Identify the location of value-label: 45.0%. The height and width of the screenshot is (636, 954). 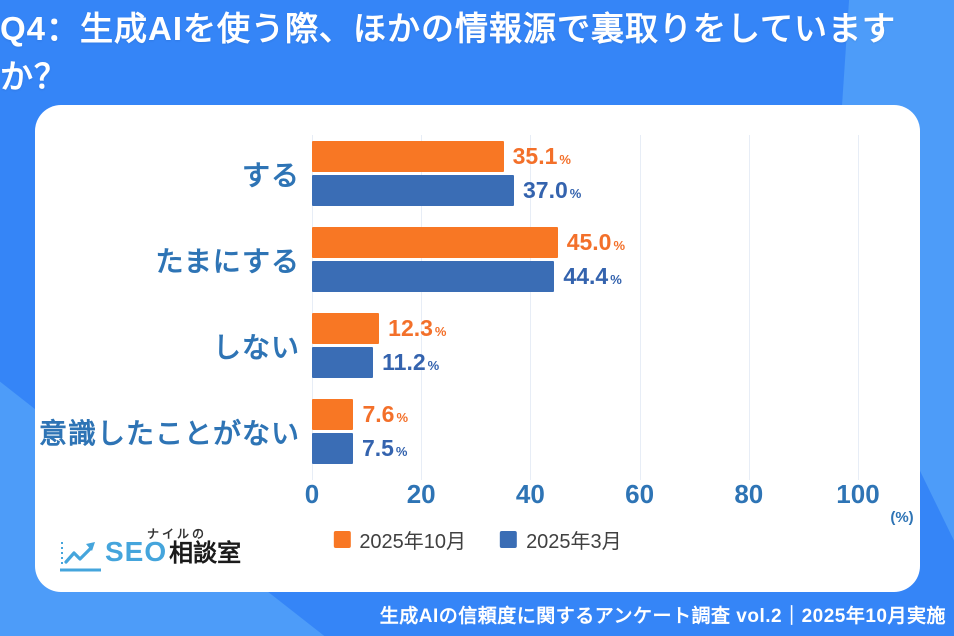
(596, 242).